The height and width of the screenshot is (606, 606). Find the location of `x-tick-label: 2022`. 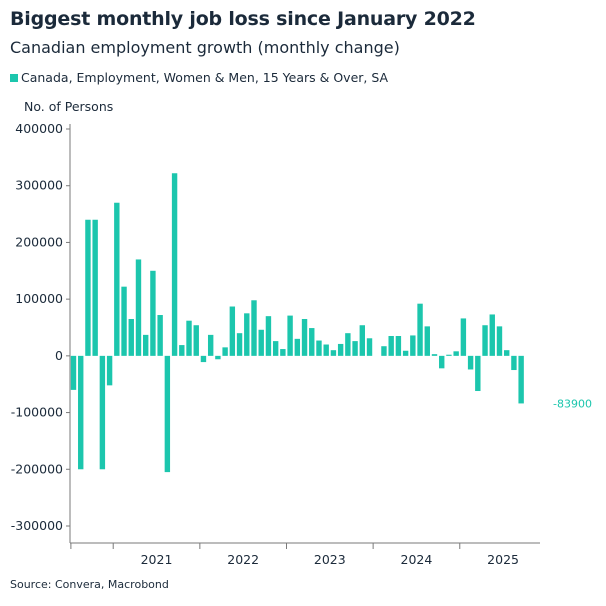

x-tick-label: 2022 is located at coordinates (243, 559).